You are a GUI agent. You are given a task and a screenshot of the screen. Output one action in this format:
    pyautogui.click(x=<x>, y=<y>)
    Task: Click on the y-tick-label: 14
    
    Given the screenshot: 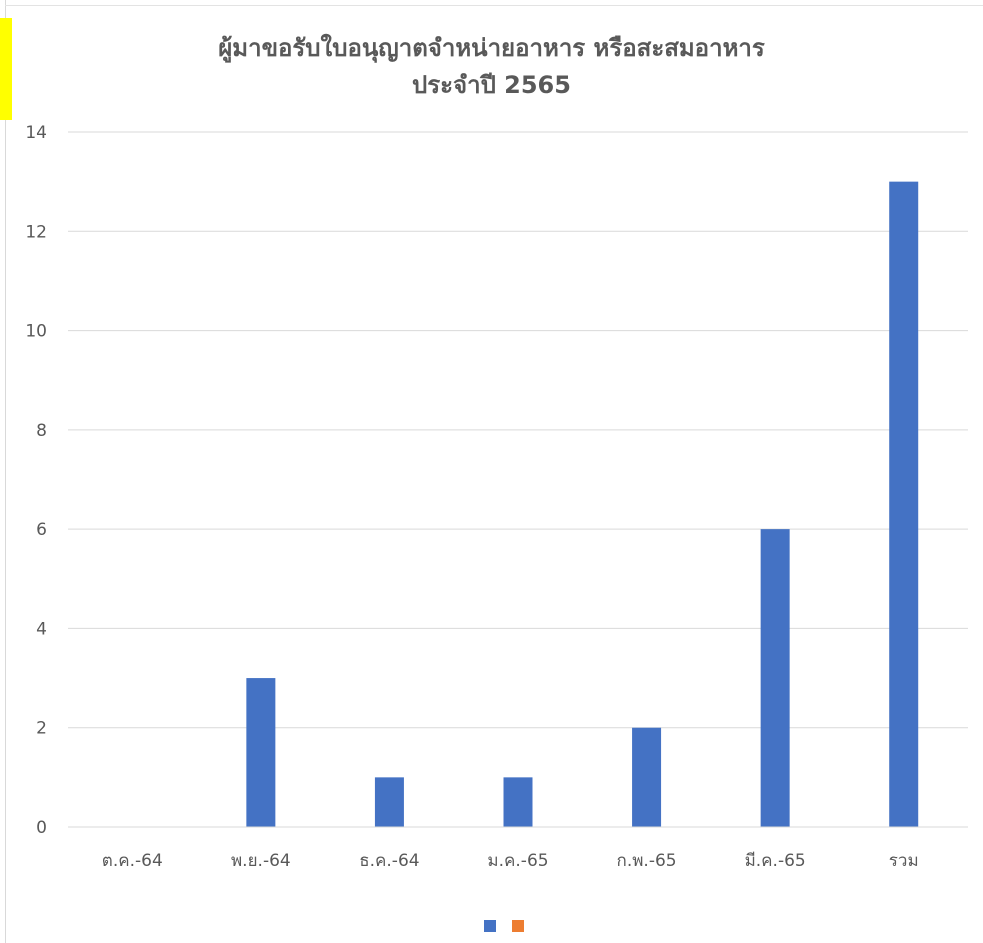 What is the action you would take?
    pyautogui.click(x=36, y=133)
    